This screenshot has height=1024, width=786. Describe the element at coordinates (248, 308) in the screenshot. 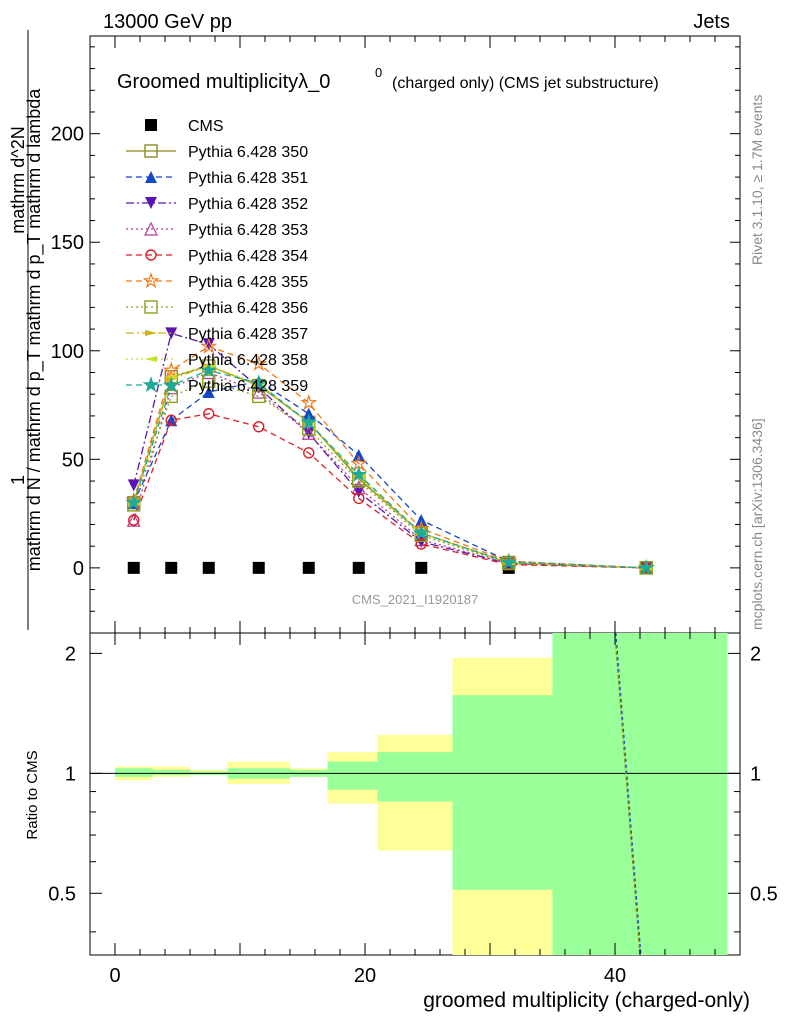

I see `legend-label: Pythia 6.428 356` at that location.